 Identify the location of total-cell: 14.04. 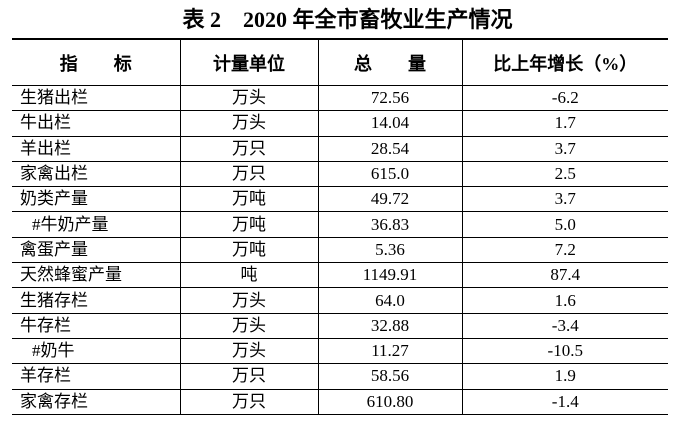
(389, 123).